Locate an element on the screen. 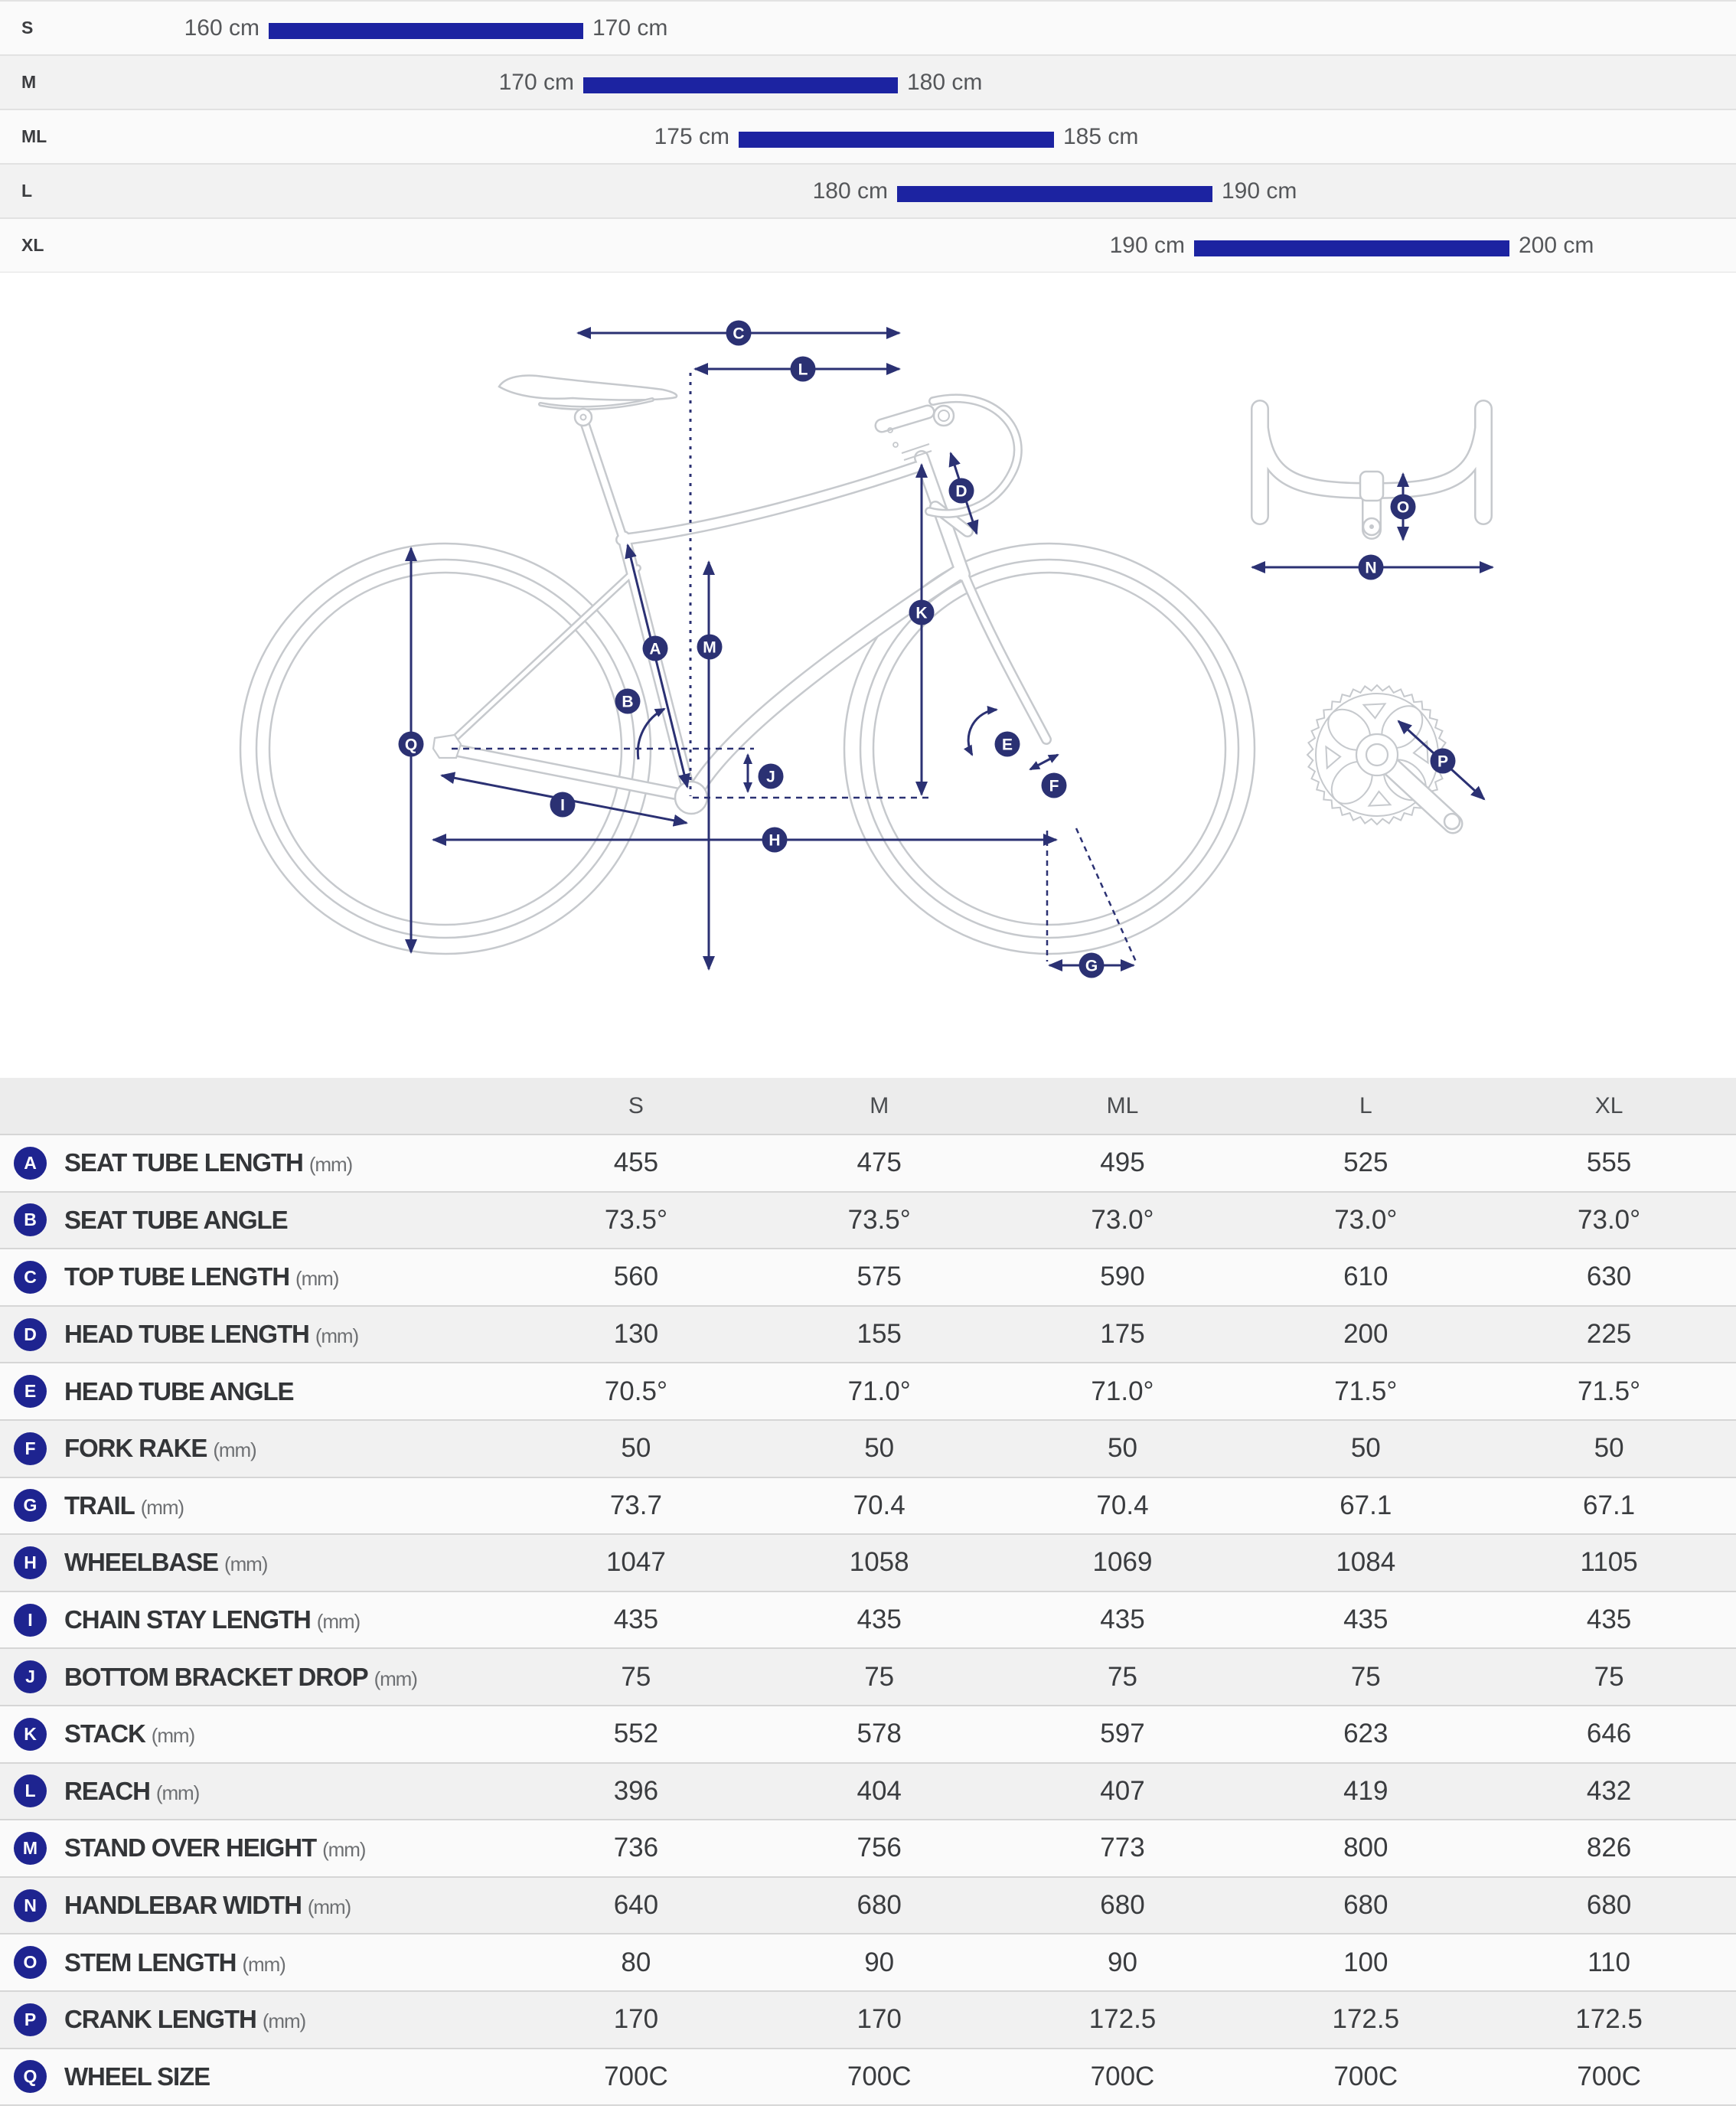 This screenshot has height=2109, width=1736. svg-text: N is located at coordinates (1370, 567).